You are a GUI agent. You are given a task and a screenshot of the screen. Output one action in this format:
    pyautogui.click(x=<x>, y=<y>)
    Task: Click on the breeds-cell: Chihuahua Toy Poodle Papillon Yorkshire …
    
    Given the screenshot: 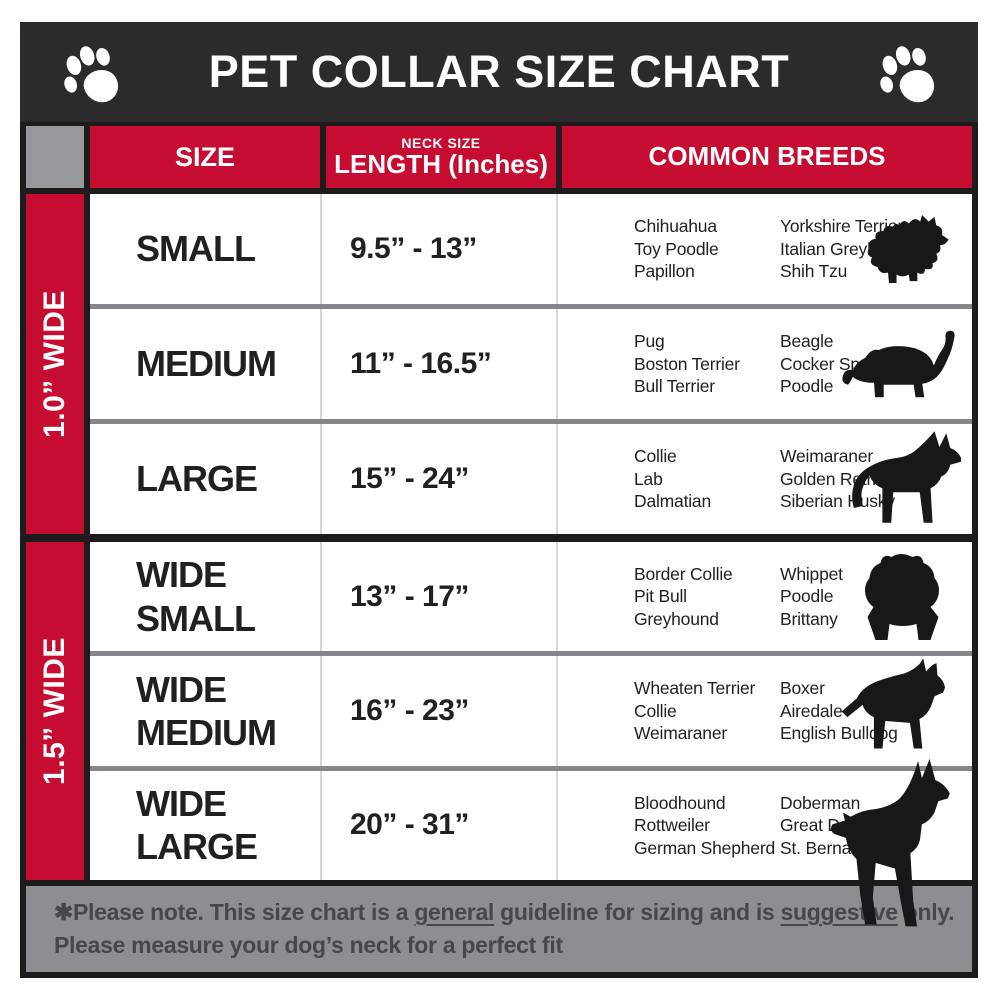 What is the action you would take?
    pyautogui.click(x=764, y=249)
    